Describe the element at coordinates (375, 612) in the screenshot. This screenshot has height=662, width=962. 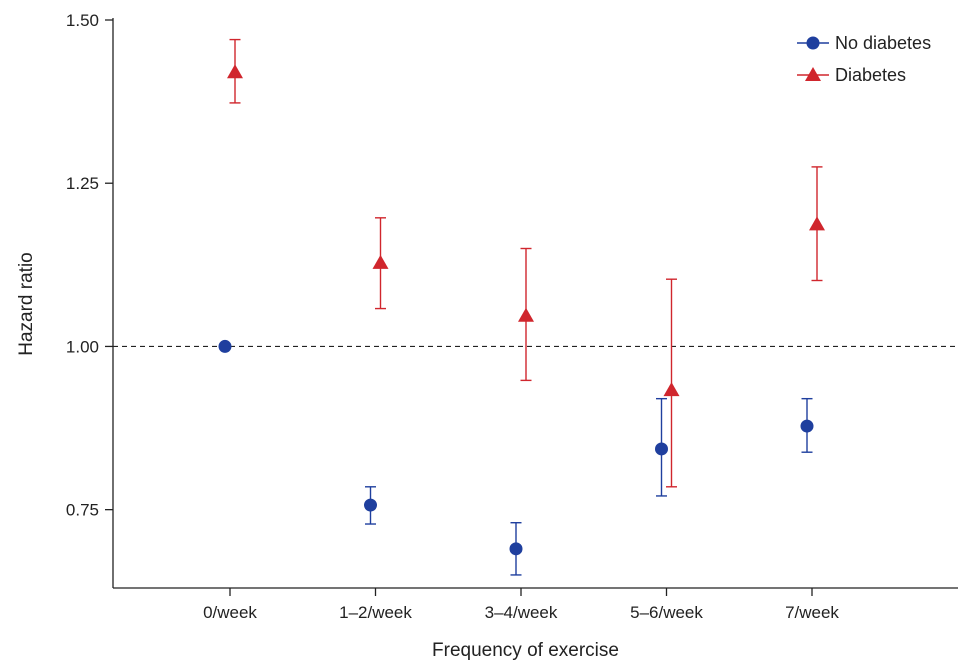
I see `x-tick-label: 1–2/week` at that location.